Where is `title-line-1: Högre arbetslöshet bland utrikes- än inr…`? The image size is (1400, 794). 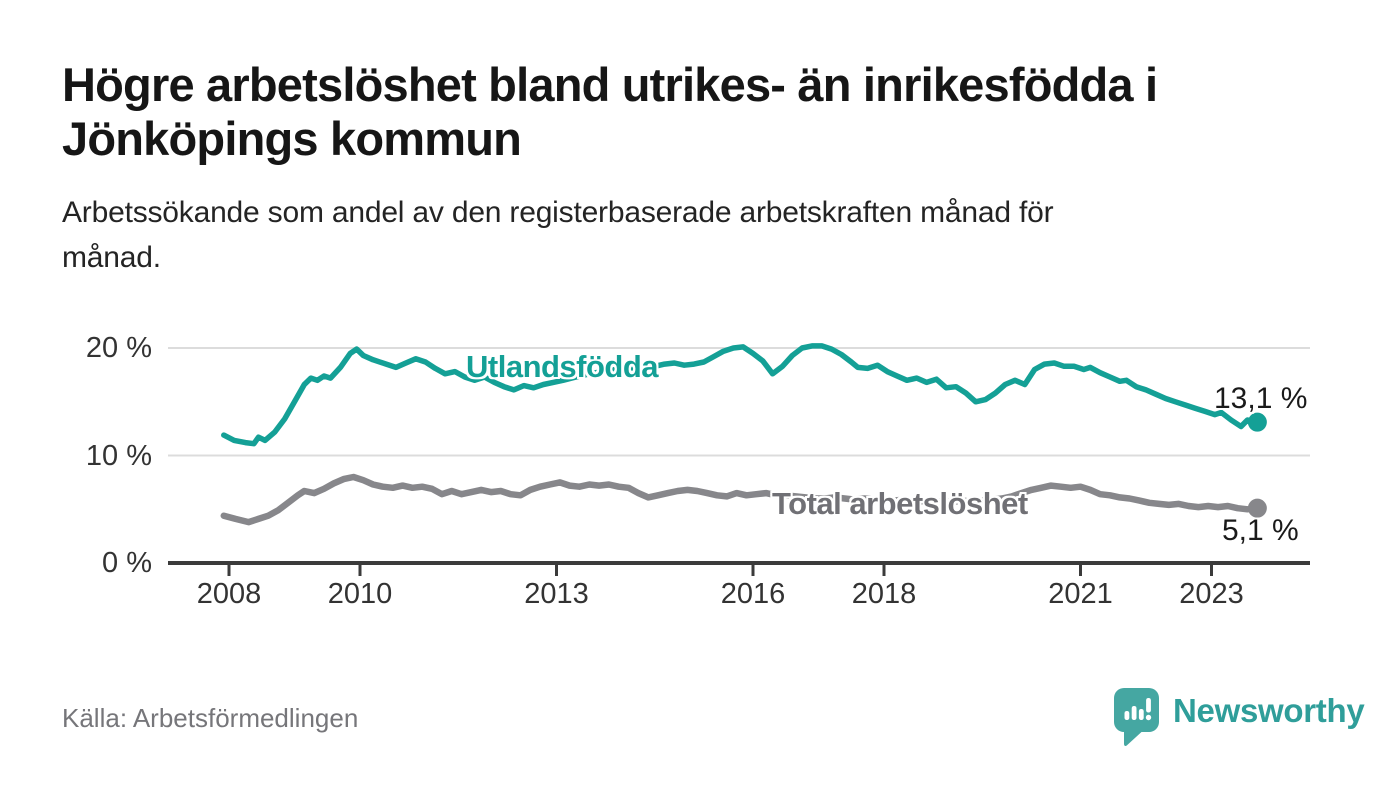
title-line-1: Högre arbetslöshet bland utrikes- än inr… is located at coordinates (610, 84).